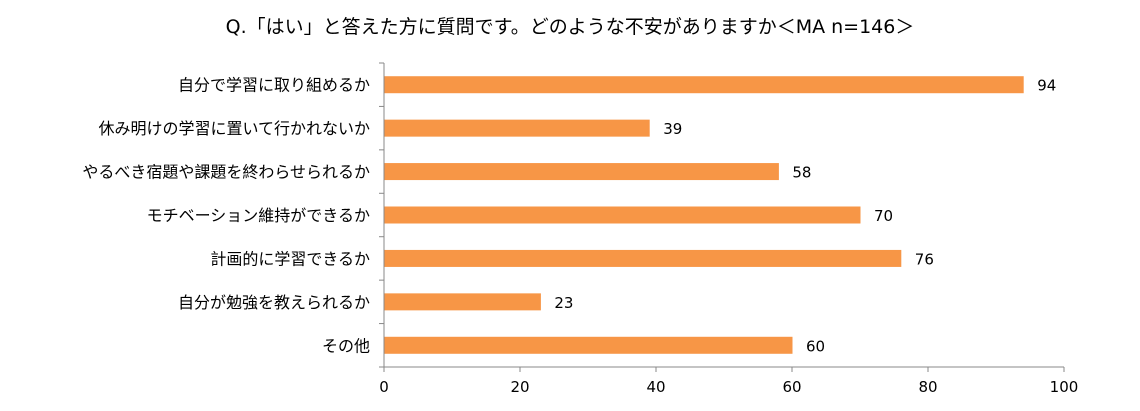 The width and height of the screenshot is (1140, 411). I want to click on data-label: 60, so click(815, 346).